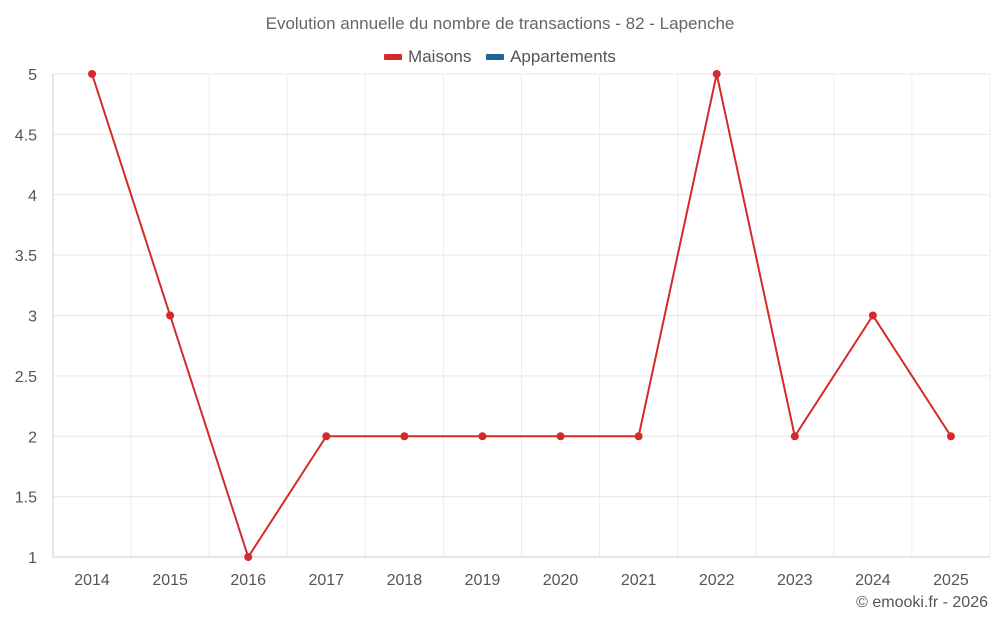 This screenshot has height=625, width=1000. Describe the element at coordinates (26, 377) in the screenshot. I see `y-tick-label: 2.5` at that location.